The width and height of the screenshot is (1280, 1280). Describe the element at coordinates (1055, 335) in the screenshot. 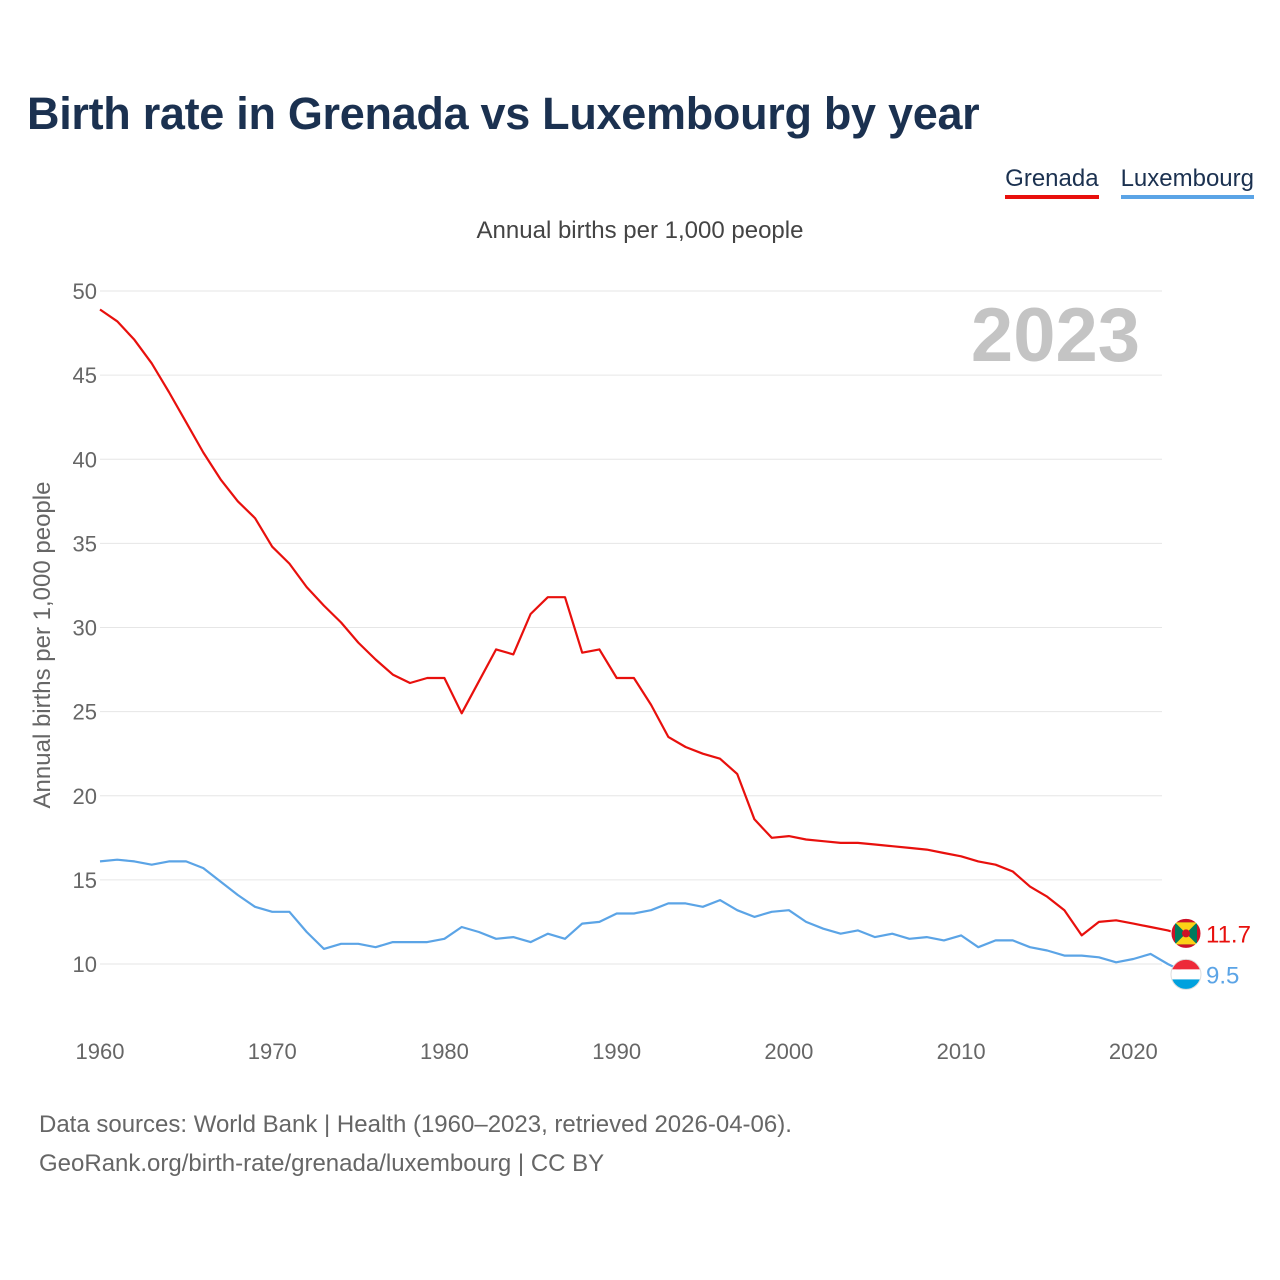

I see `year-watermark: 2023` at that location.